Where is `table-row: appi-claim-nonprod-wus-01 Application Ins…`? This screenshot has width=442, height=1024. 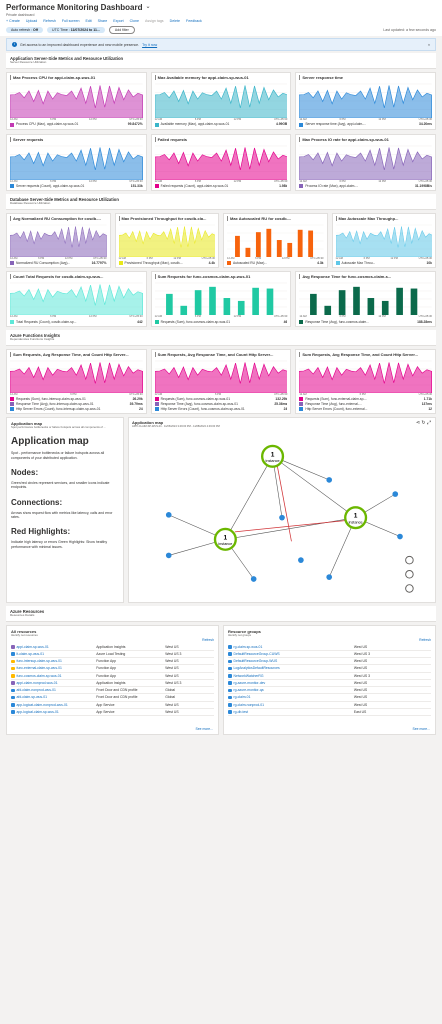
table-row: appi-claim-nonprod-wus-01 Application Ins… is located at coordinates (112, 684).